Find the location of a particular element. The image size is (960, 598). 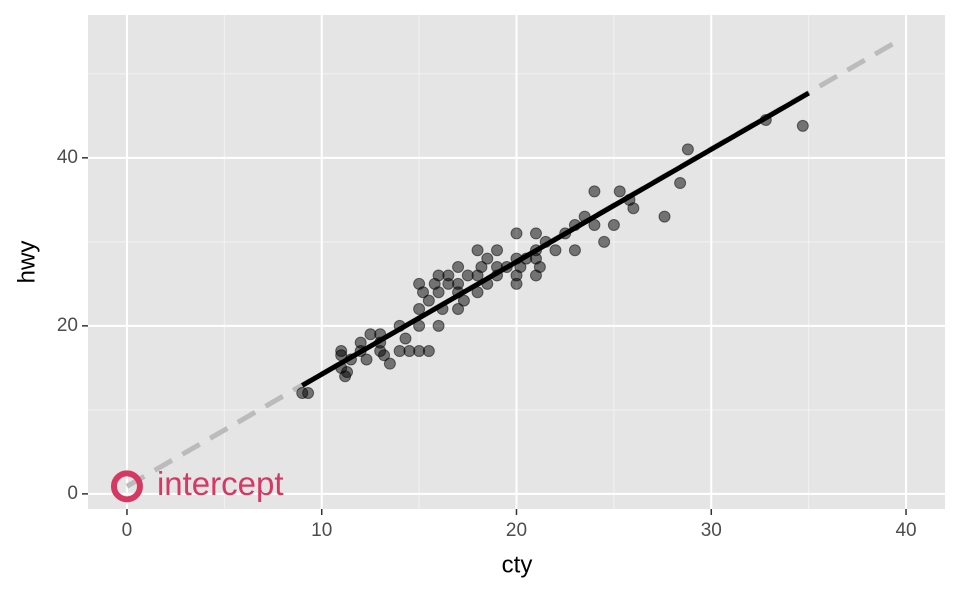

x-tick-label: 40 is located at coordinates (905, 530).